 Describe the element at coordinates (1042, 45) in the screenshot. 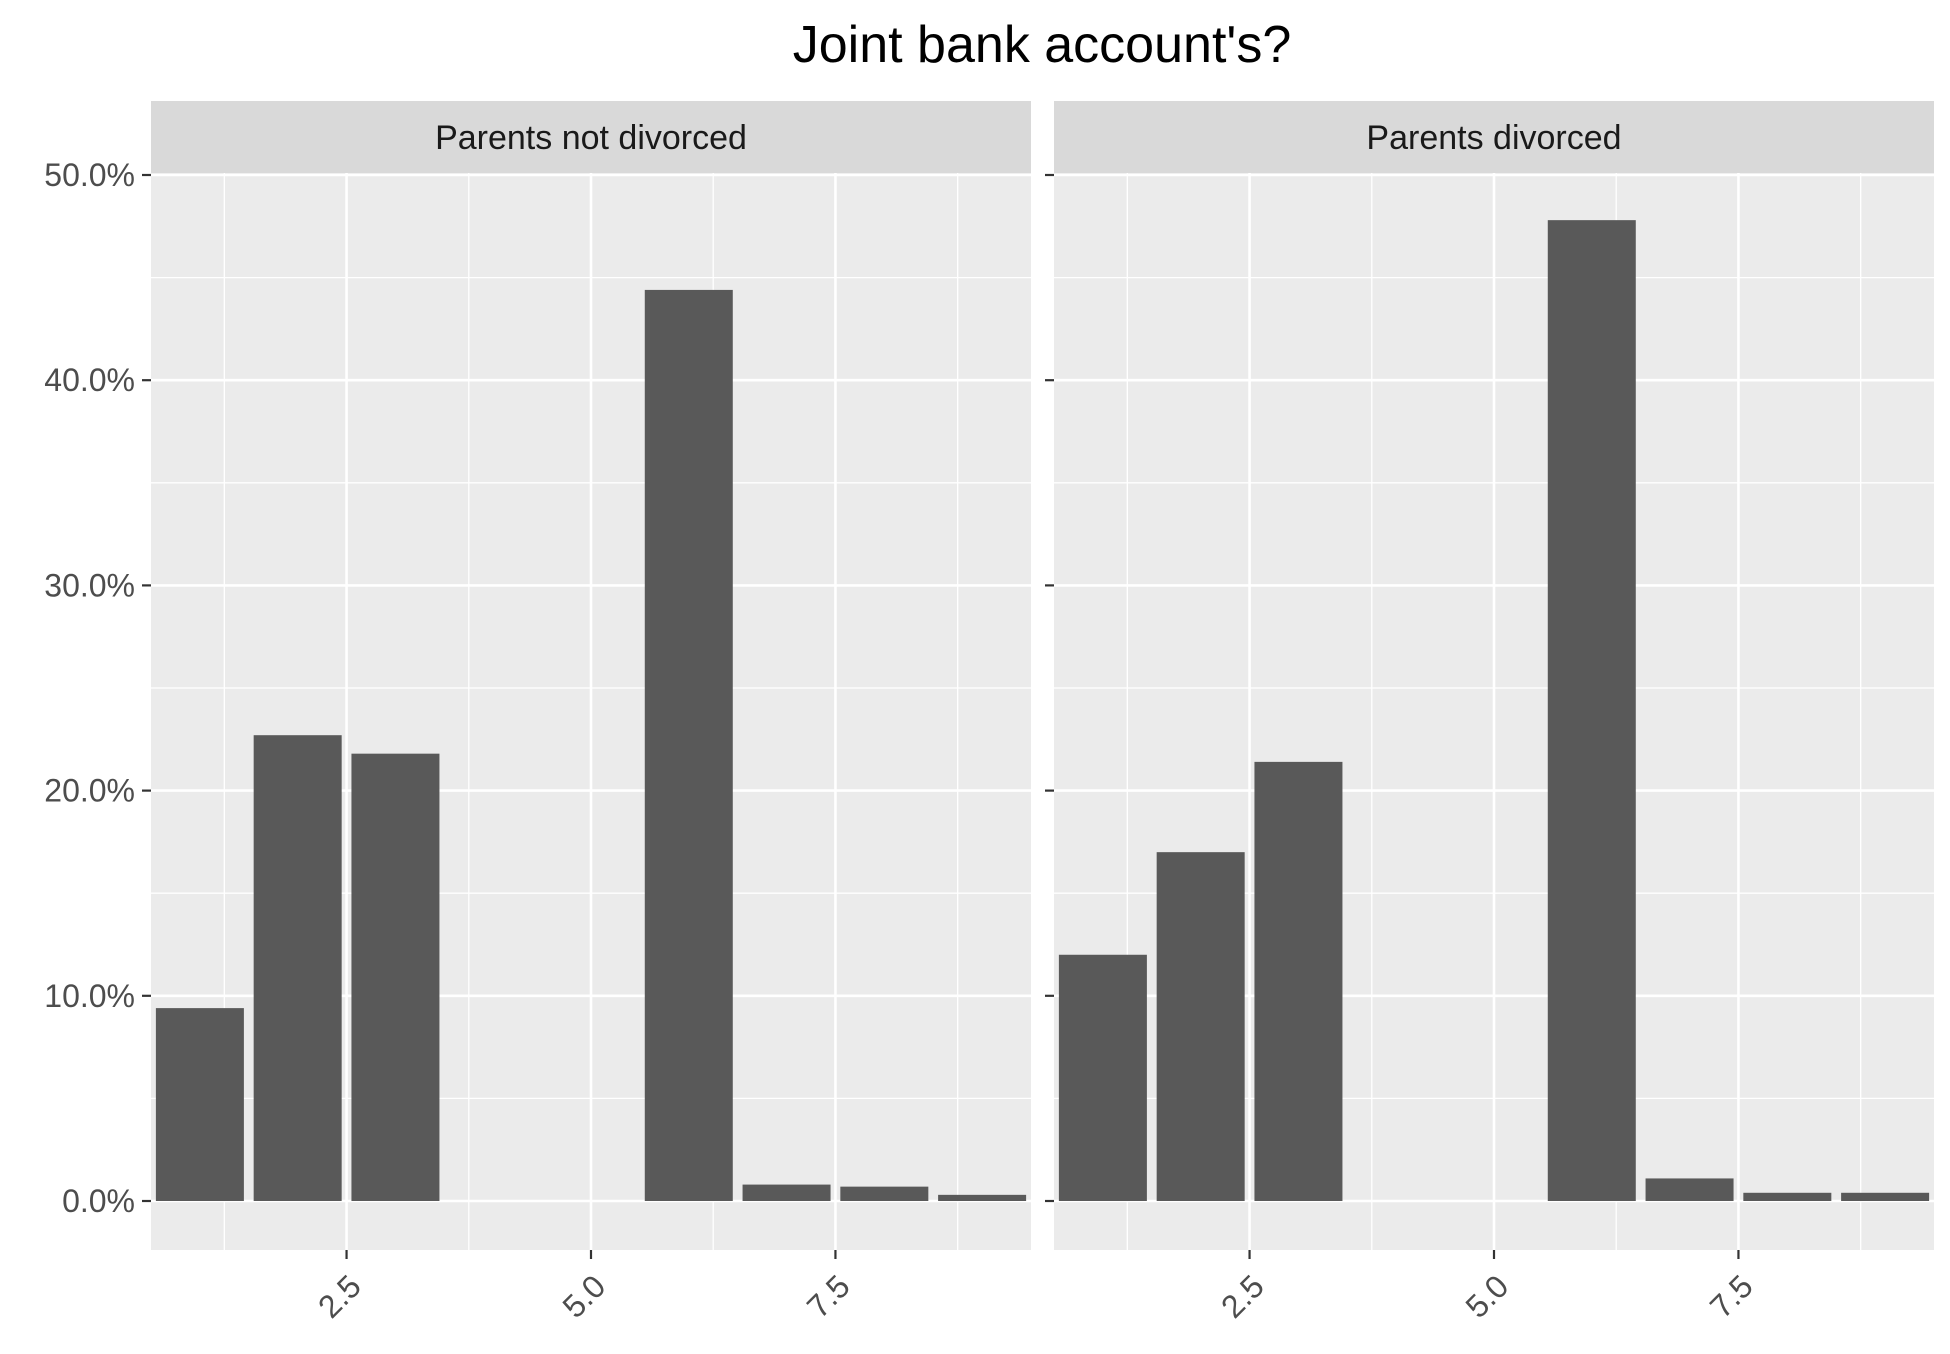

I see `chart-title: Joint bank account's?` at that location.